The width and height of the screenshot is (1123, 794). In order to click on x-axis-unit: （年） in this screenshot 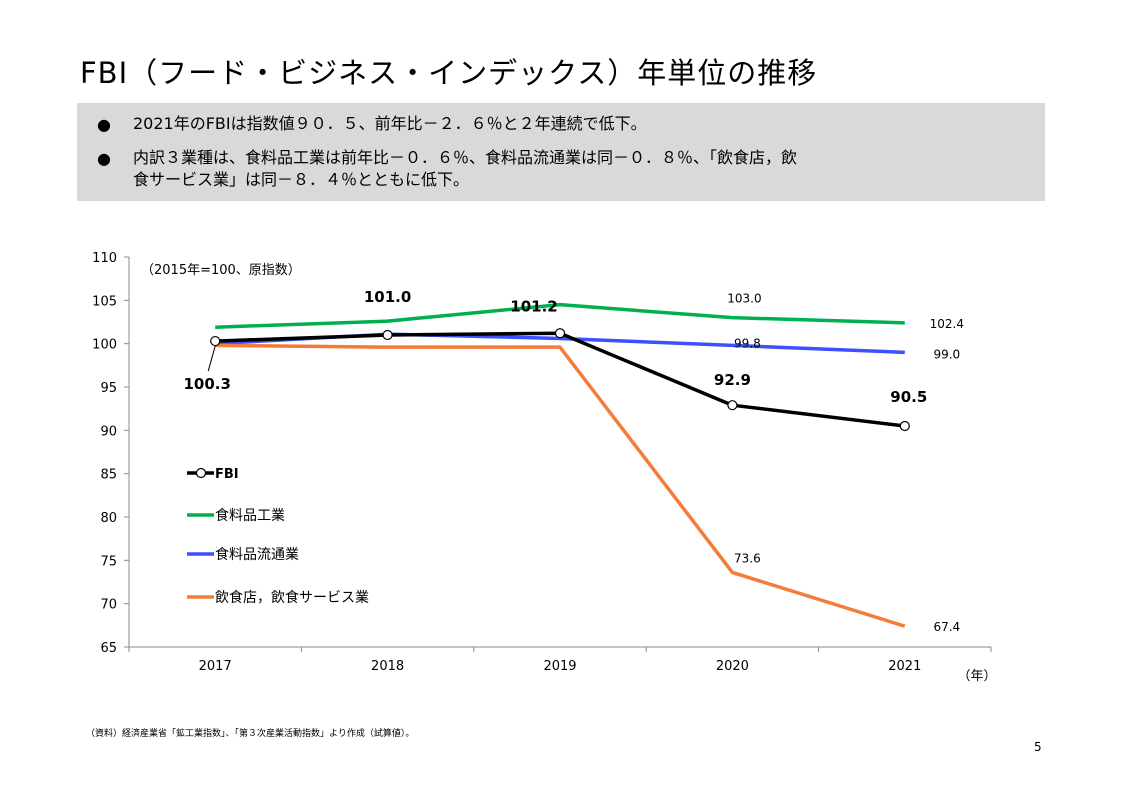, I will do `click(976, 676)`.